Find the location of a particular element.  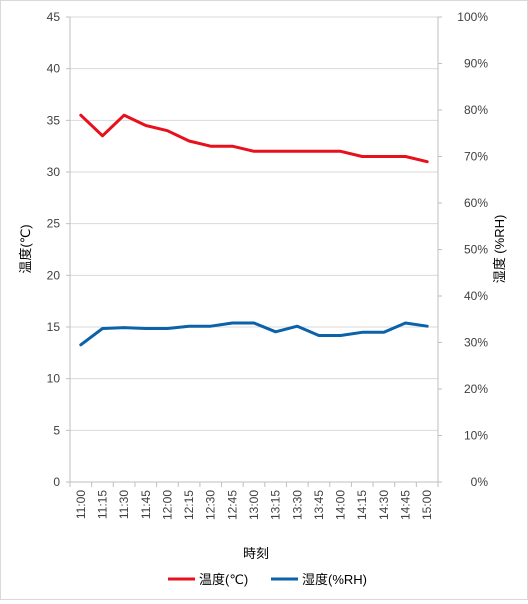

x-tick-label: 11:15 is located at coordinates (102, 504).